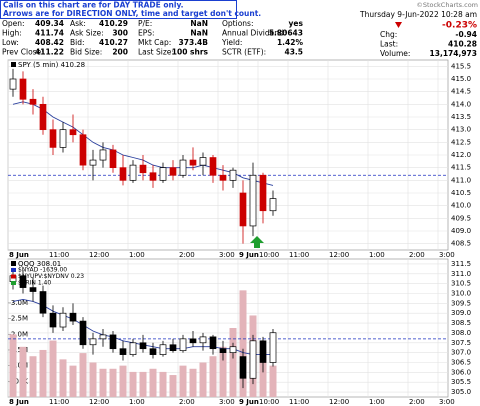  What do you see at coordinates (461, 392) in the screenshot?
I see `y-tick-label: 305.0` at bounding box center [461, 392].